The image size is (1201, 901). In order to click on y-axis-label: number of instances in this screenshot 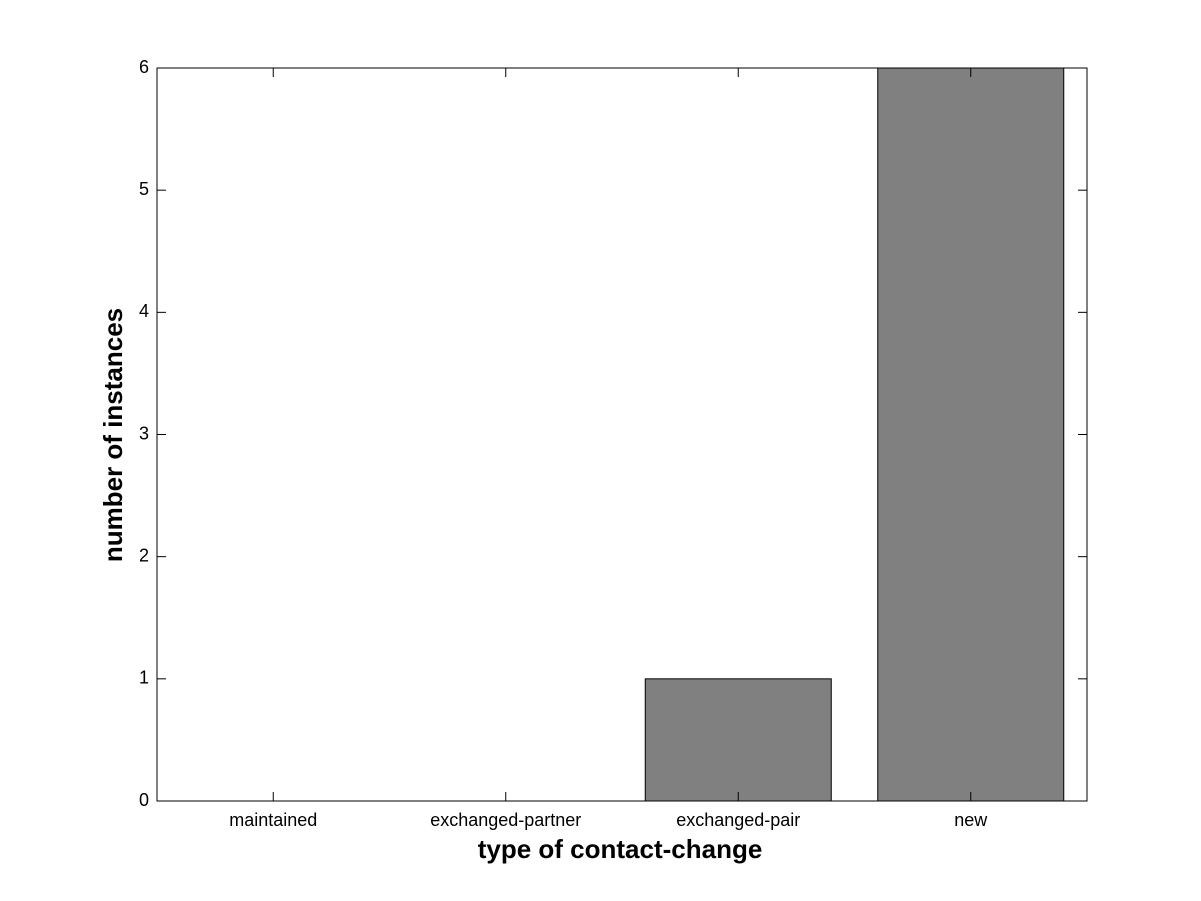, I will do `click(113, 435)`.